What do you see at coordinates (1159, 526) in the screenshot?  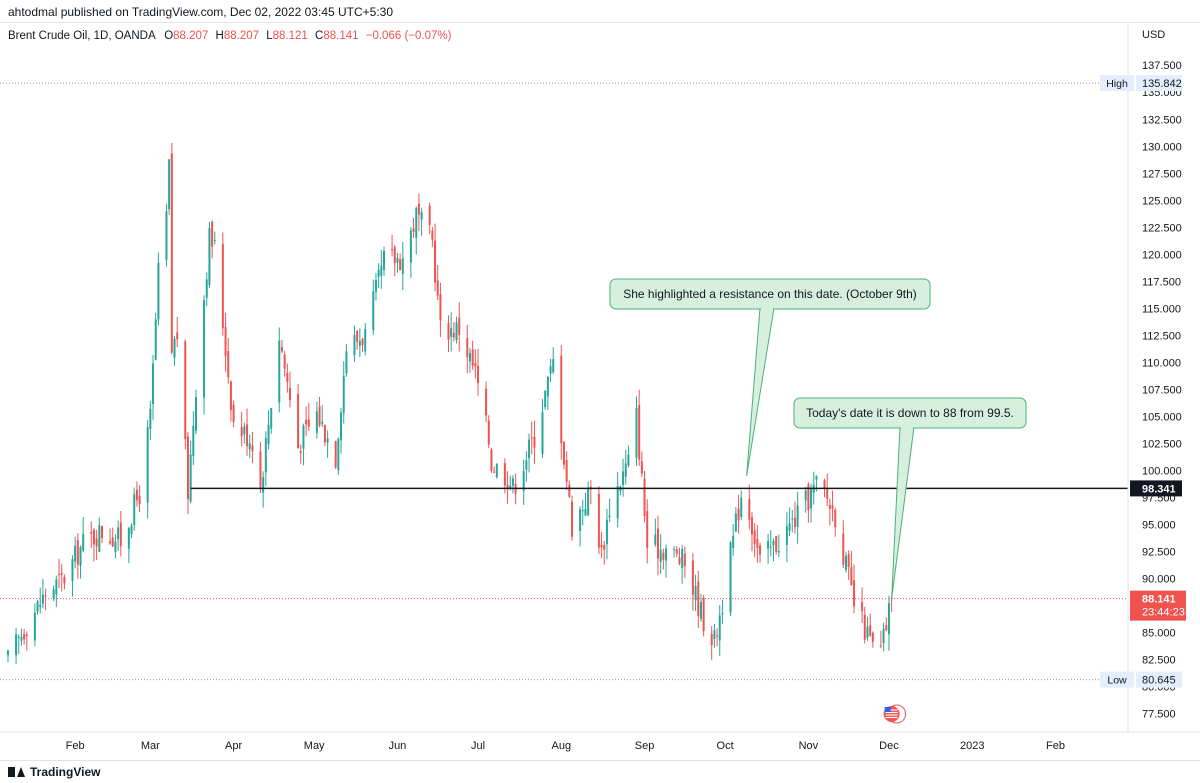 I see `y-tick-label: 95.000` at bounding box center [1159, 526].